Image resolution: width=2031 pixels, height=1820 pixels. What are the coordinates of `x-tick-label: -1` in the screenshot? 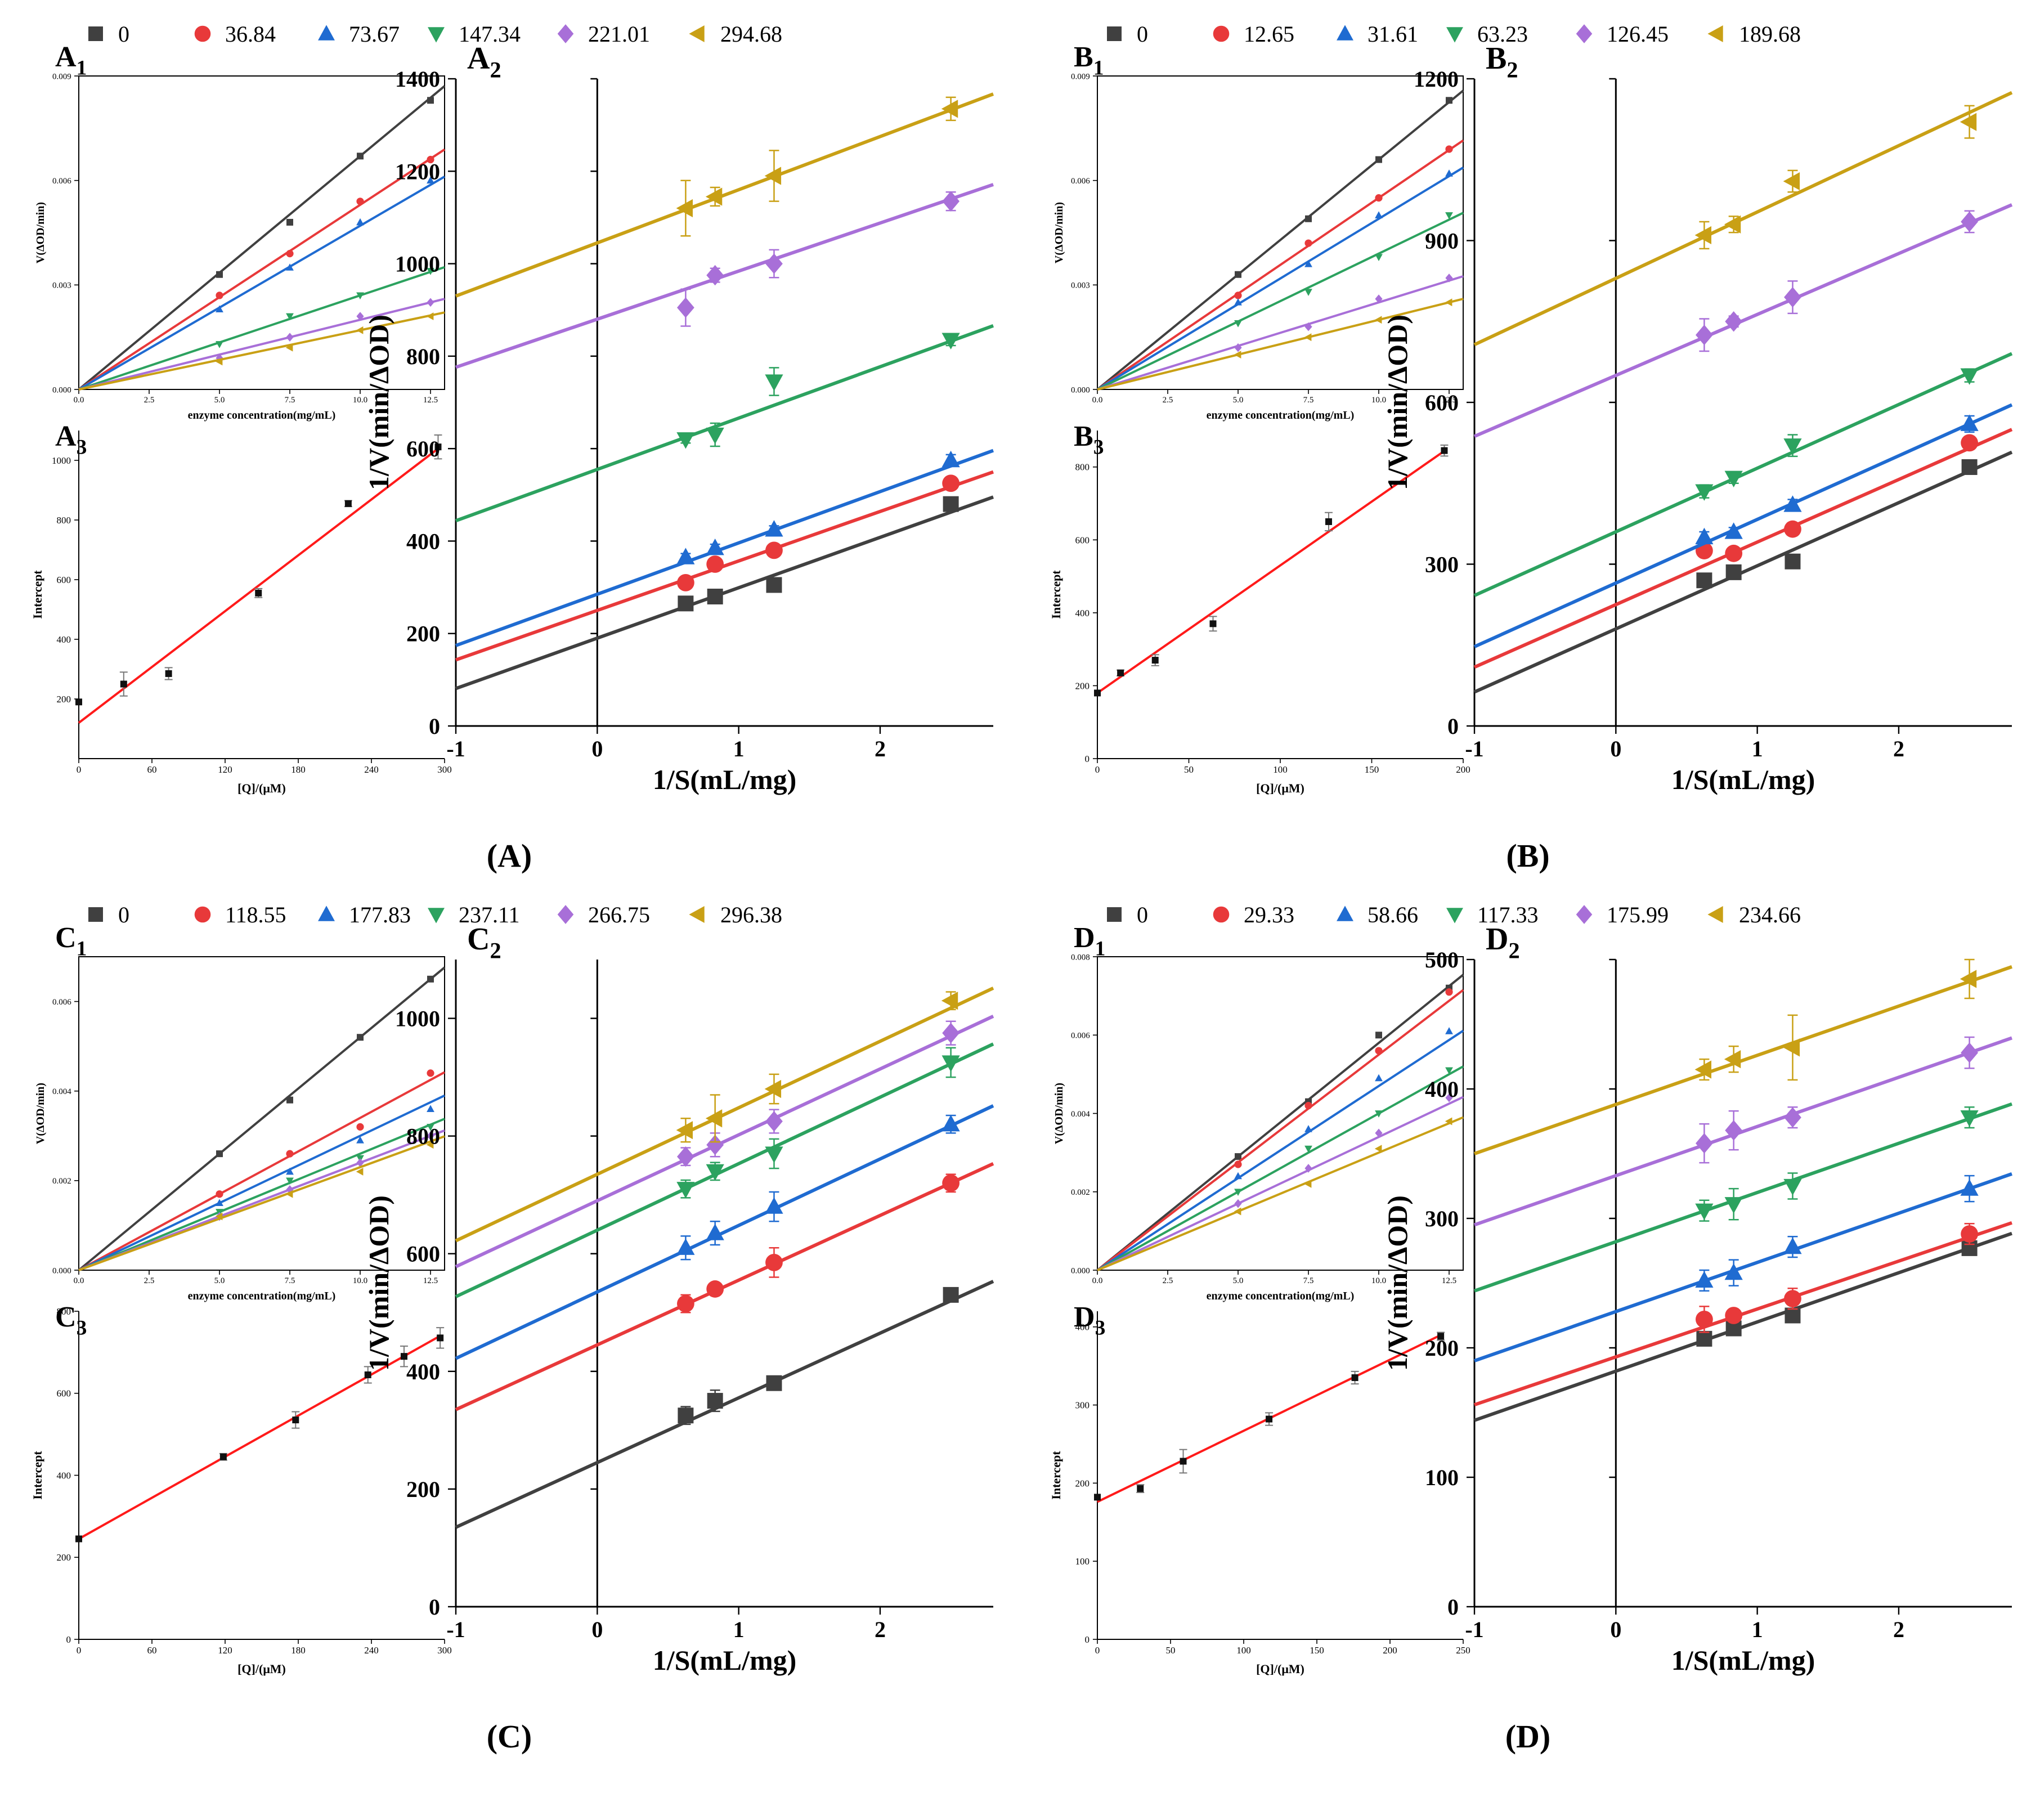 It's located at (1474, 748).